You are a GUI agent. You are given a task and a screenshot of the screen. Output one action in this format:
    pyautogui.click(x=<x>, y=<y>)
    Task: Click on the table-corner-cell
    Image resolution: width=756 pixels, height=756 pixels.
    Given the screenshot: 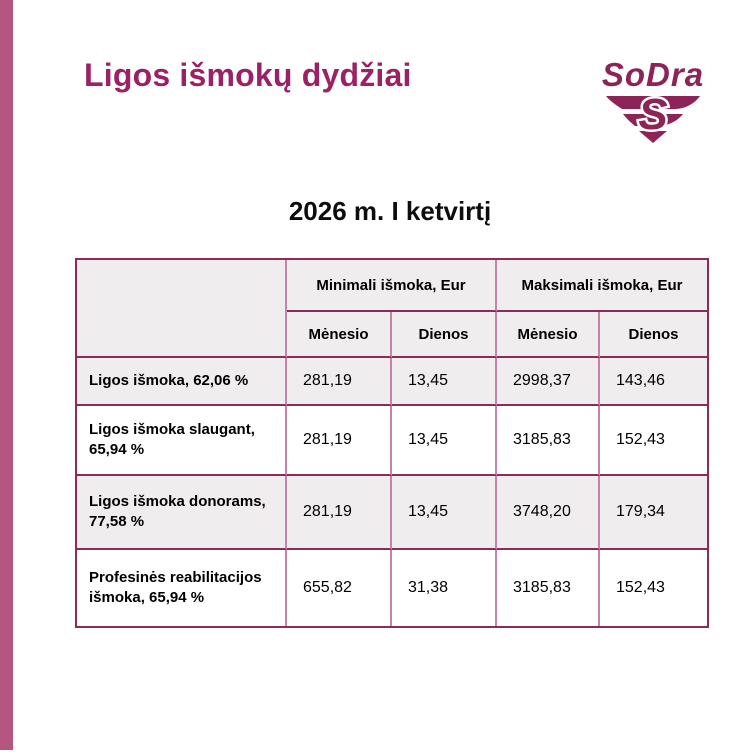 What is the action you would take?
    pyautogui.click(x=182, y=309)
    